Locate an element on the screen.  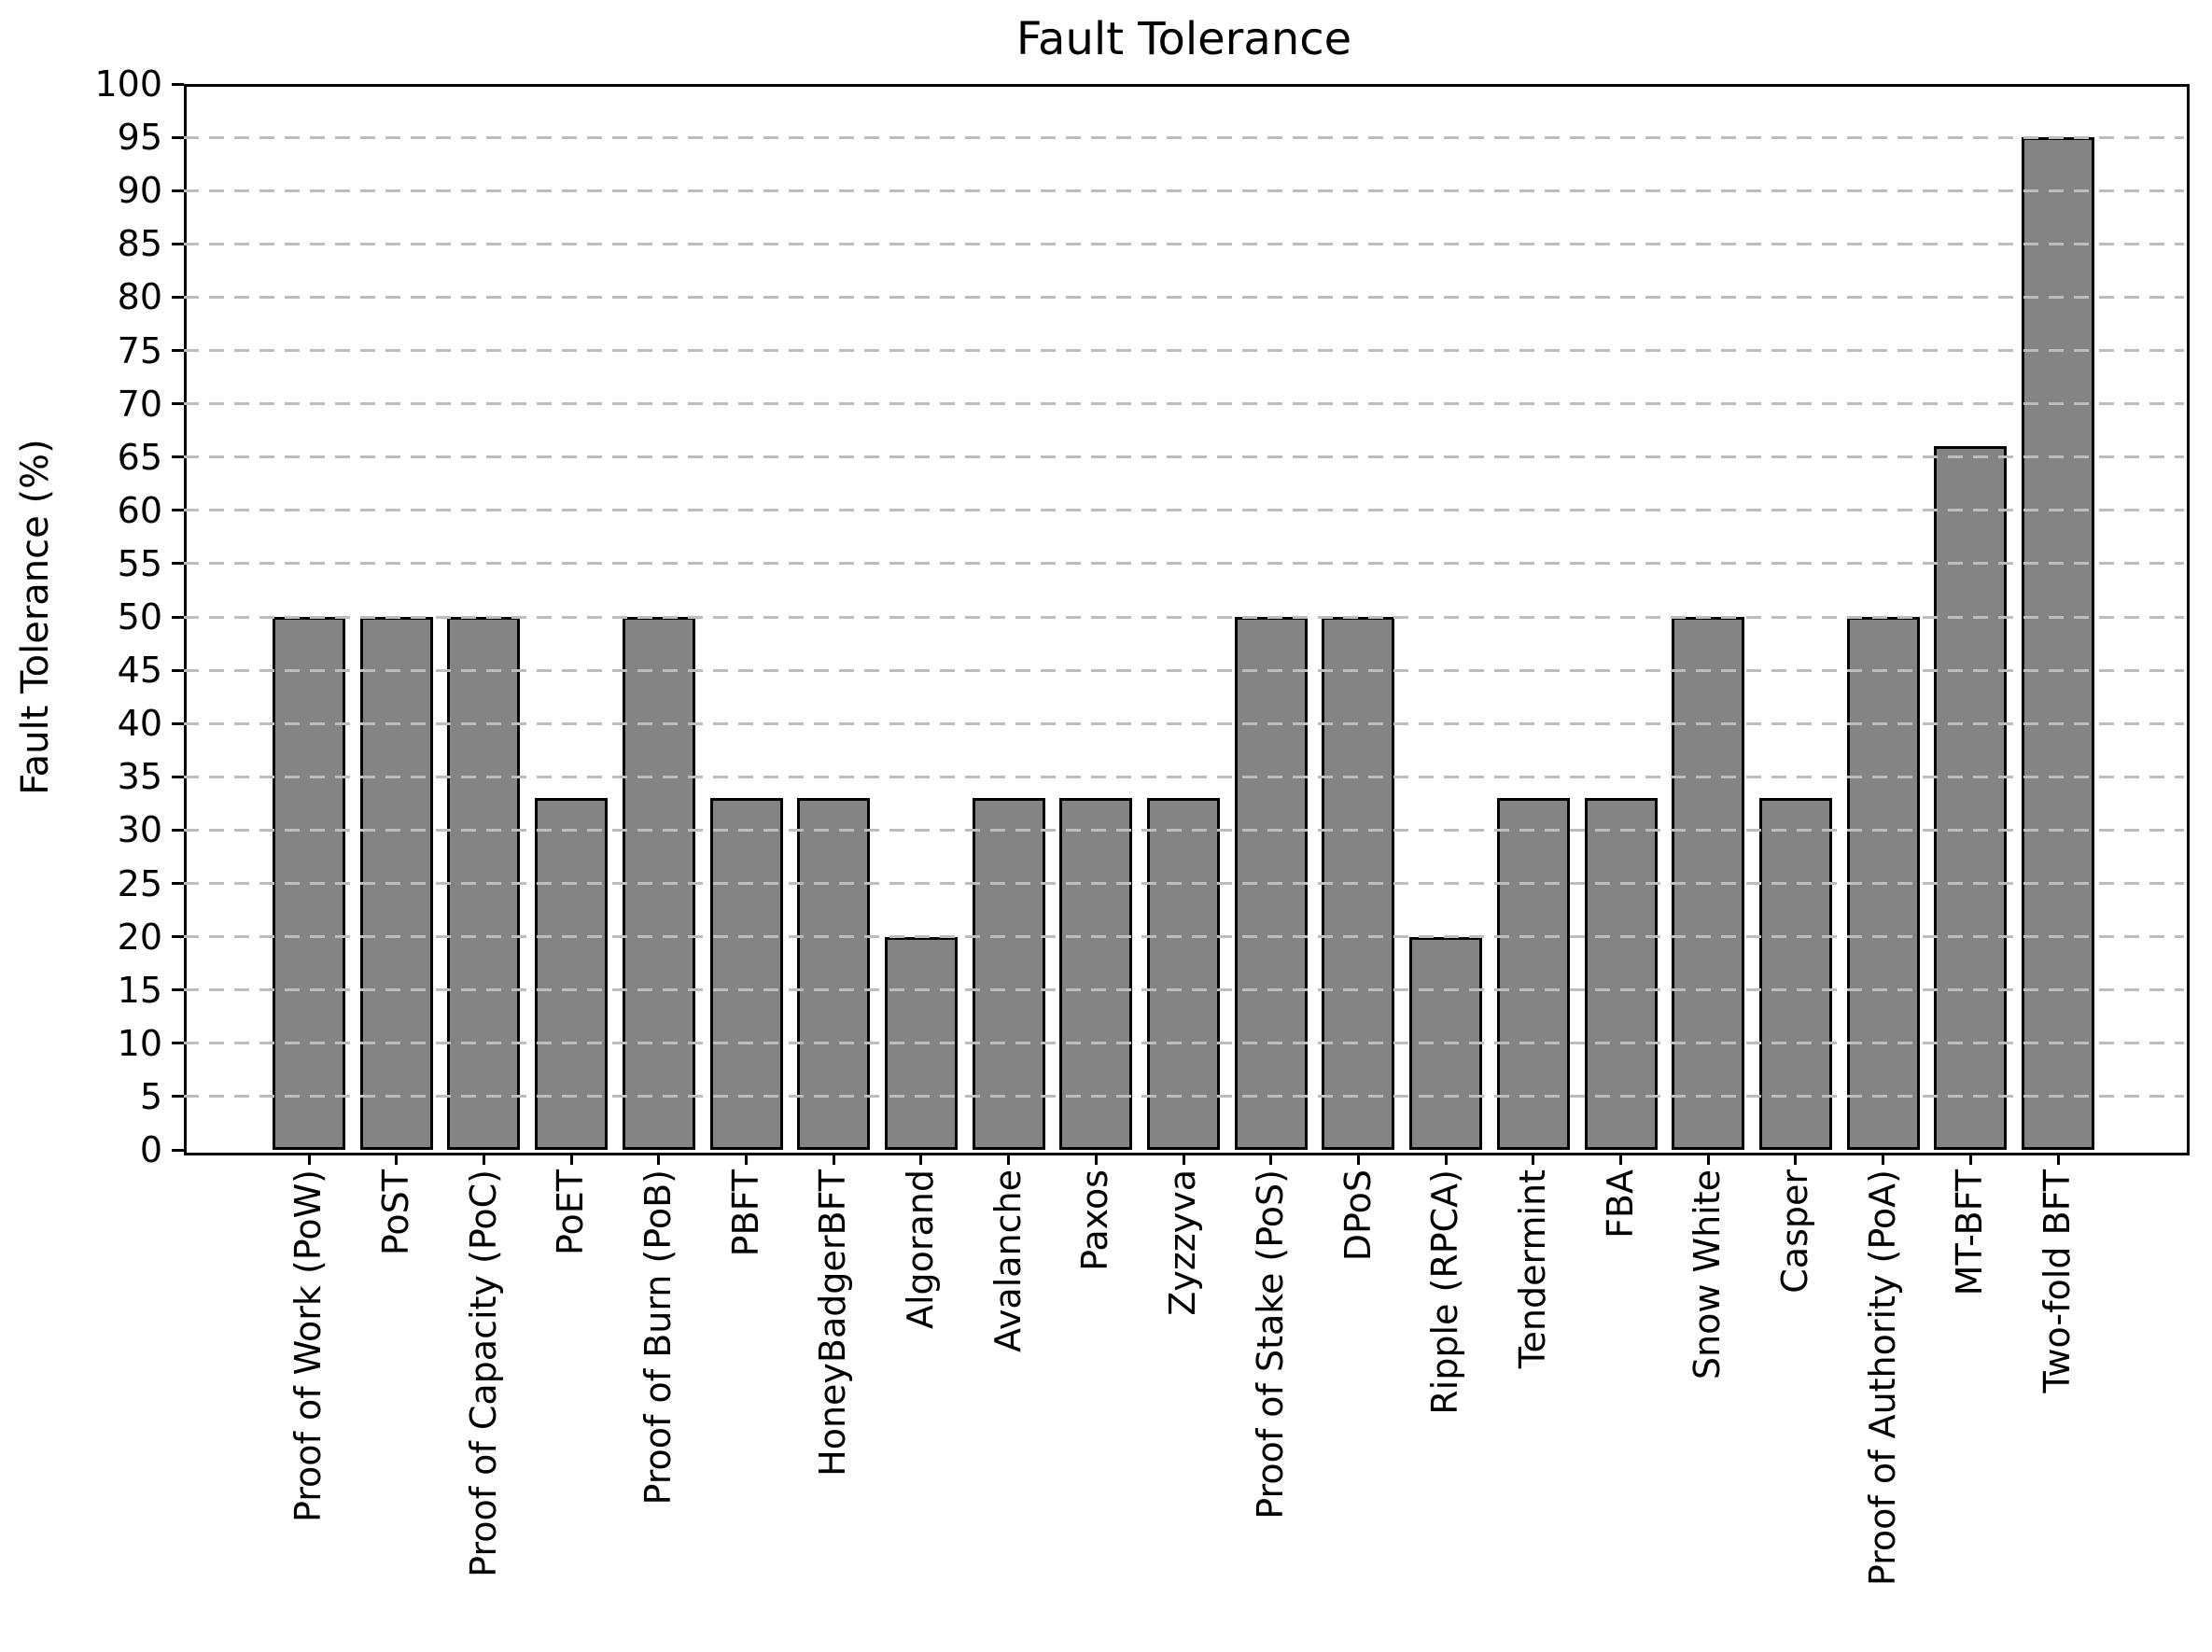
x-tick-label-wrap: MT-BFT is located at coordinates (1970, 1232).